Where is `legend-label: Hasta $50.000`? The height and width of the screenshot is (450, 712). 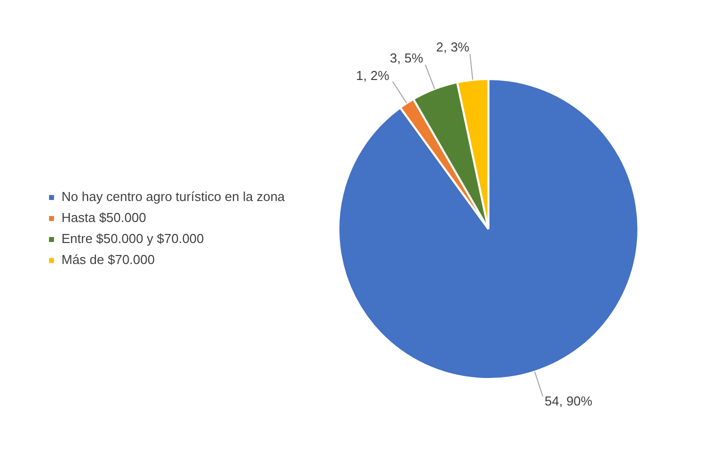
legend-label: Hasta $50.000 is located at coordinates (104, 218).